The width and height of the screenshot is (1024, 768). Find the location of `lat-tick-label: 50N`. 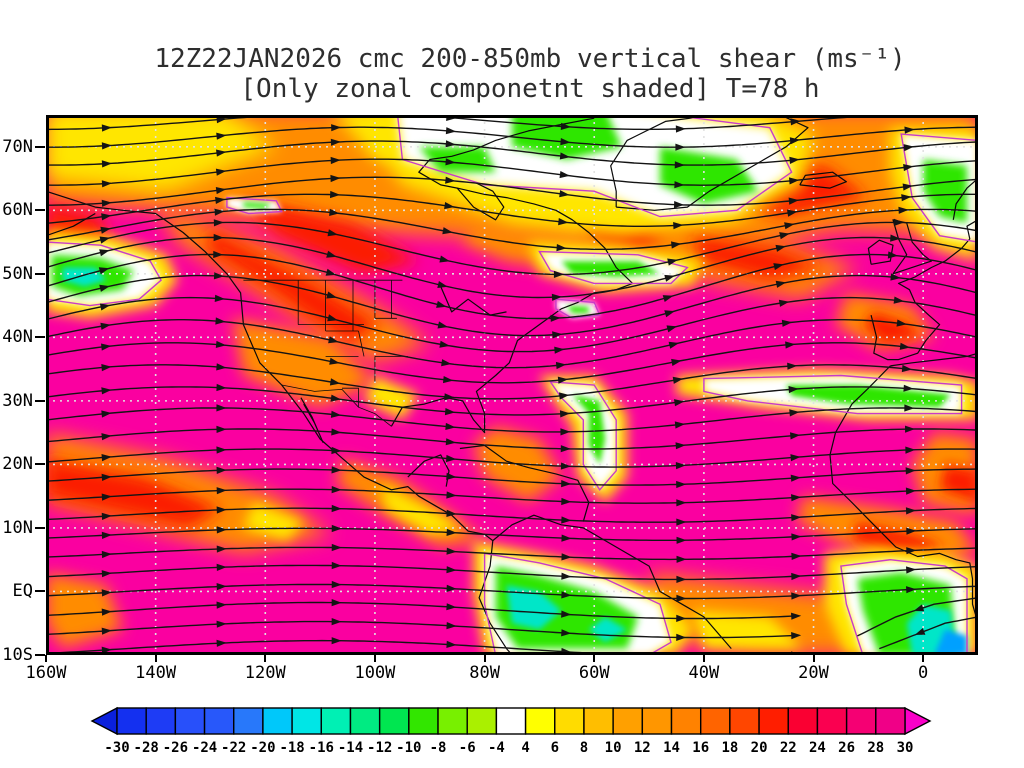

lat-tick-label: 50N is located at coordinates (17, 273).